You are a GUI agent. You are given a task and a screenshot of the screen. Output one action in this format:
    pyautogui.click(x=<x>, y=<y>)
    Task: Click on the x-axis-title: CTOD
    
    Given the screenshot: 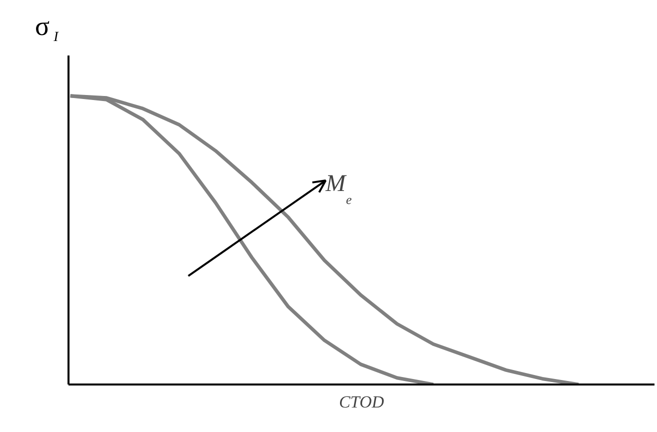 What is the action you would take?
    pyautogui.click(x=361, y=402)
    